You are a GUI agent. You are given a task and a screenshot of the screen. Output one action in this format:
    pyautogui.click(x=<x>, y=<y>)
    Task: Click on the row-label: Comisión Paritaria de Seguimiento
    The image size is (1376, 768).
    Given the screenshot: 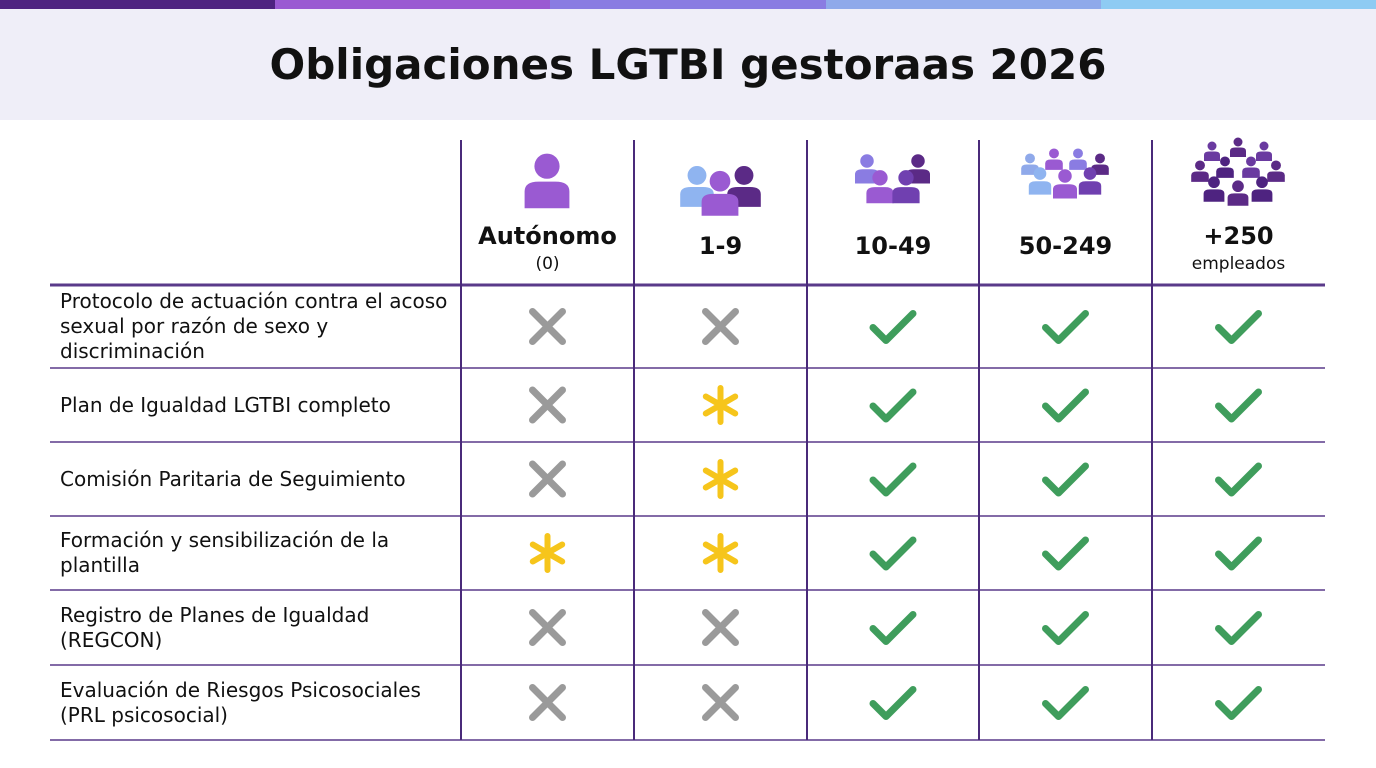 What is the action you would take?
    pyautogui.click(x=233, y=478)
    